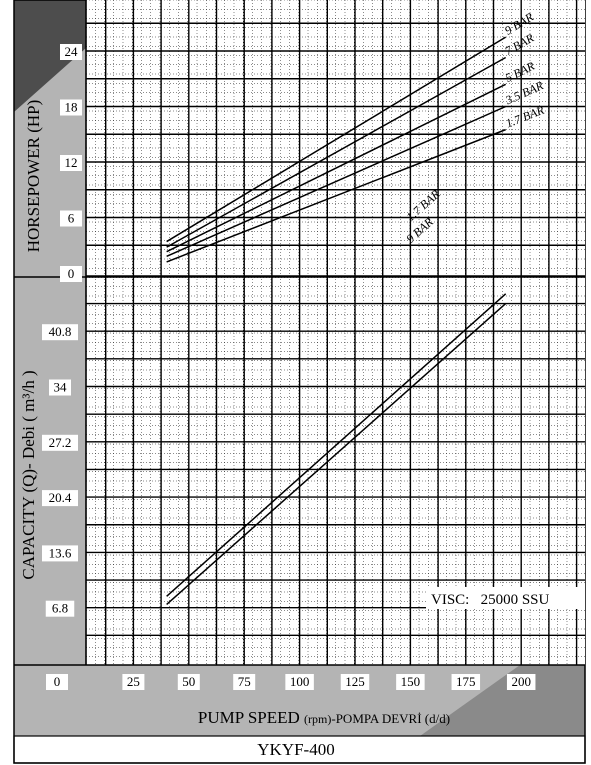 The width and height of the screenshot is (591, 765). What do you see at coordinates (33, 176) in the screenshot?
I see `horsepower-axis-title: HORSEPOWER (HP)` at bounding box center [33, 176].